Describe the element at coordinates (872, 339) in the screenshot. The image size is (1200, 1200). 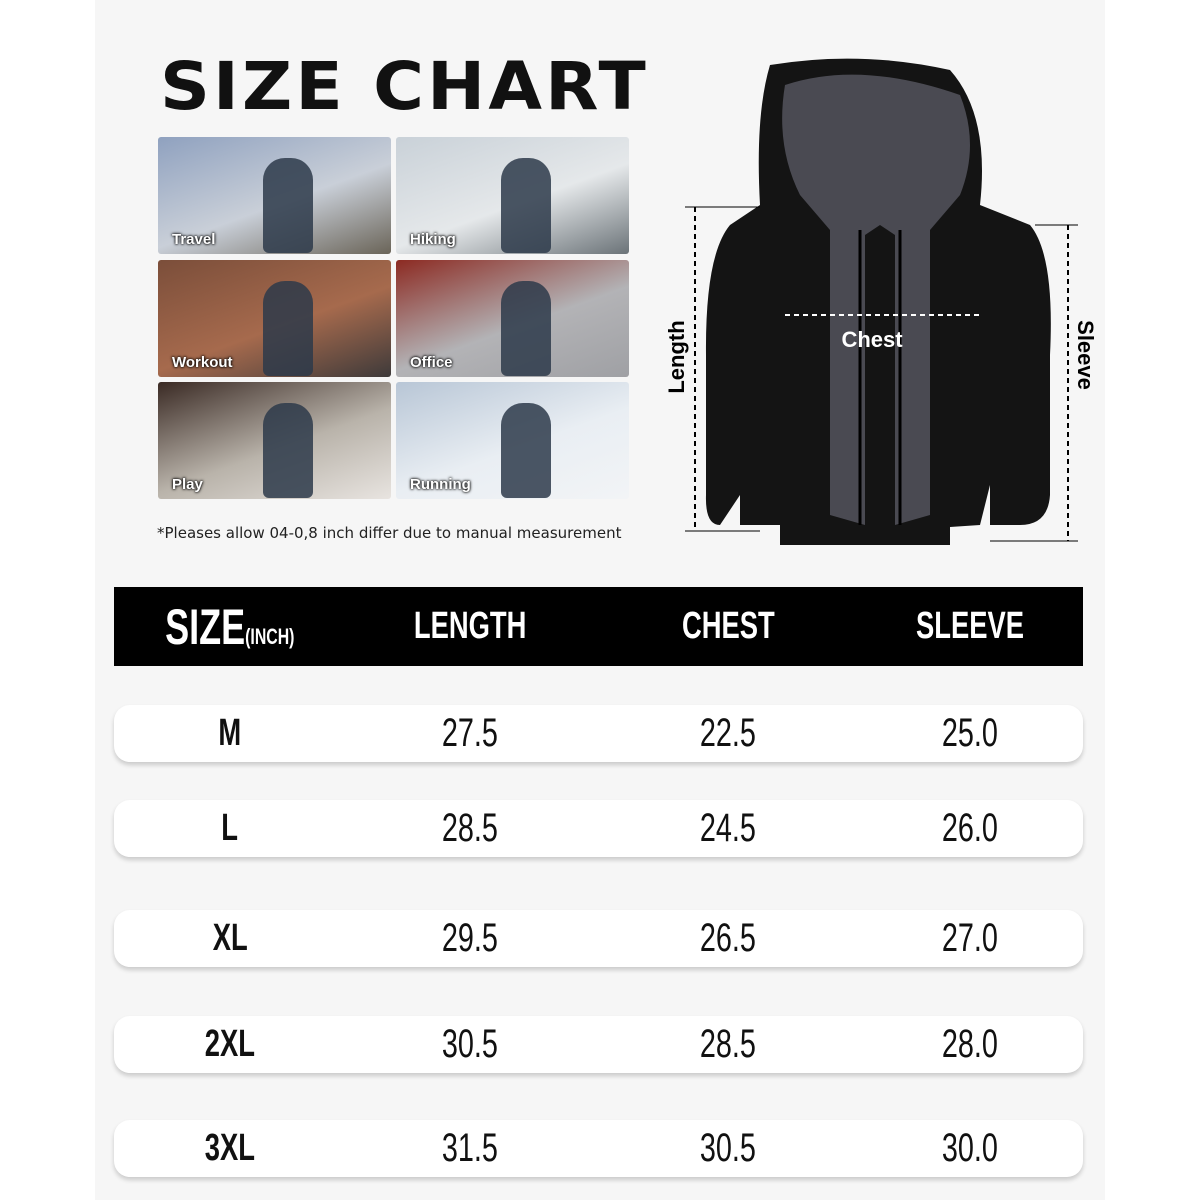
I see `chest-label: Chest` at that location.